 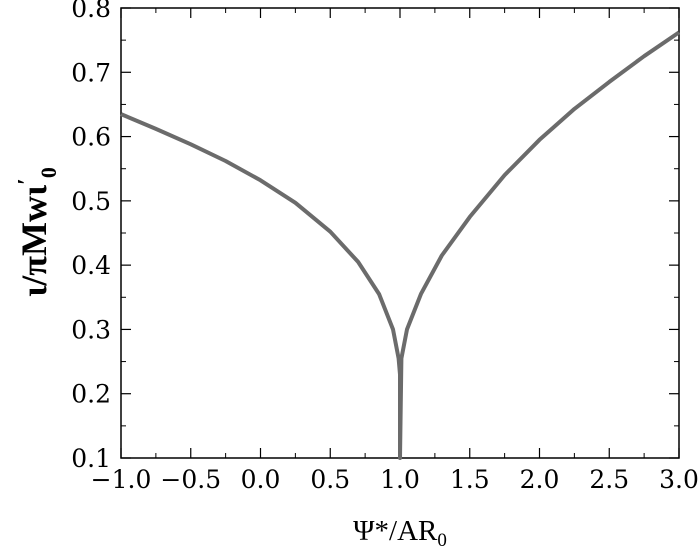 What do you see at coordinates (91, 265) in the screenshot?
I see `y-tick-label: 0.4` at bounding box center [91, 265].